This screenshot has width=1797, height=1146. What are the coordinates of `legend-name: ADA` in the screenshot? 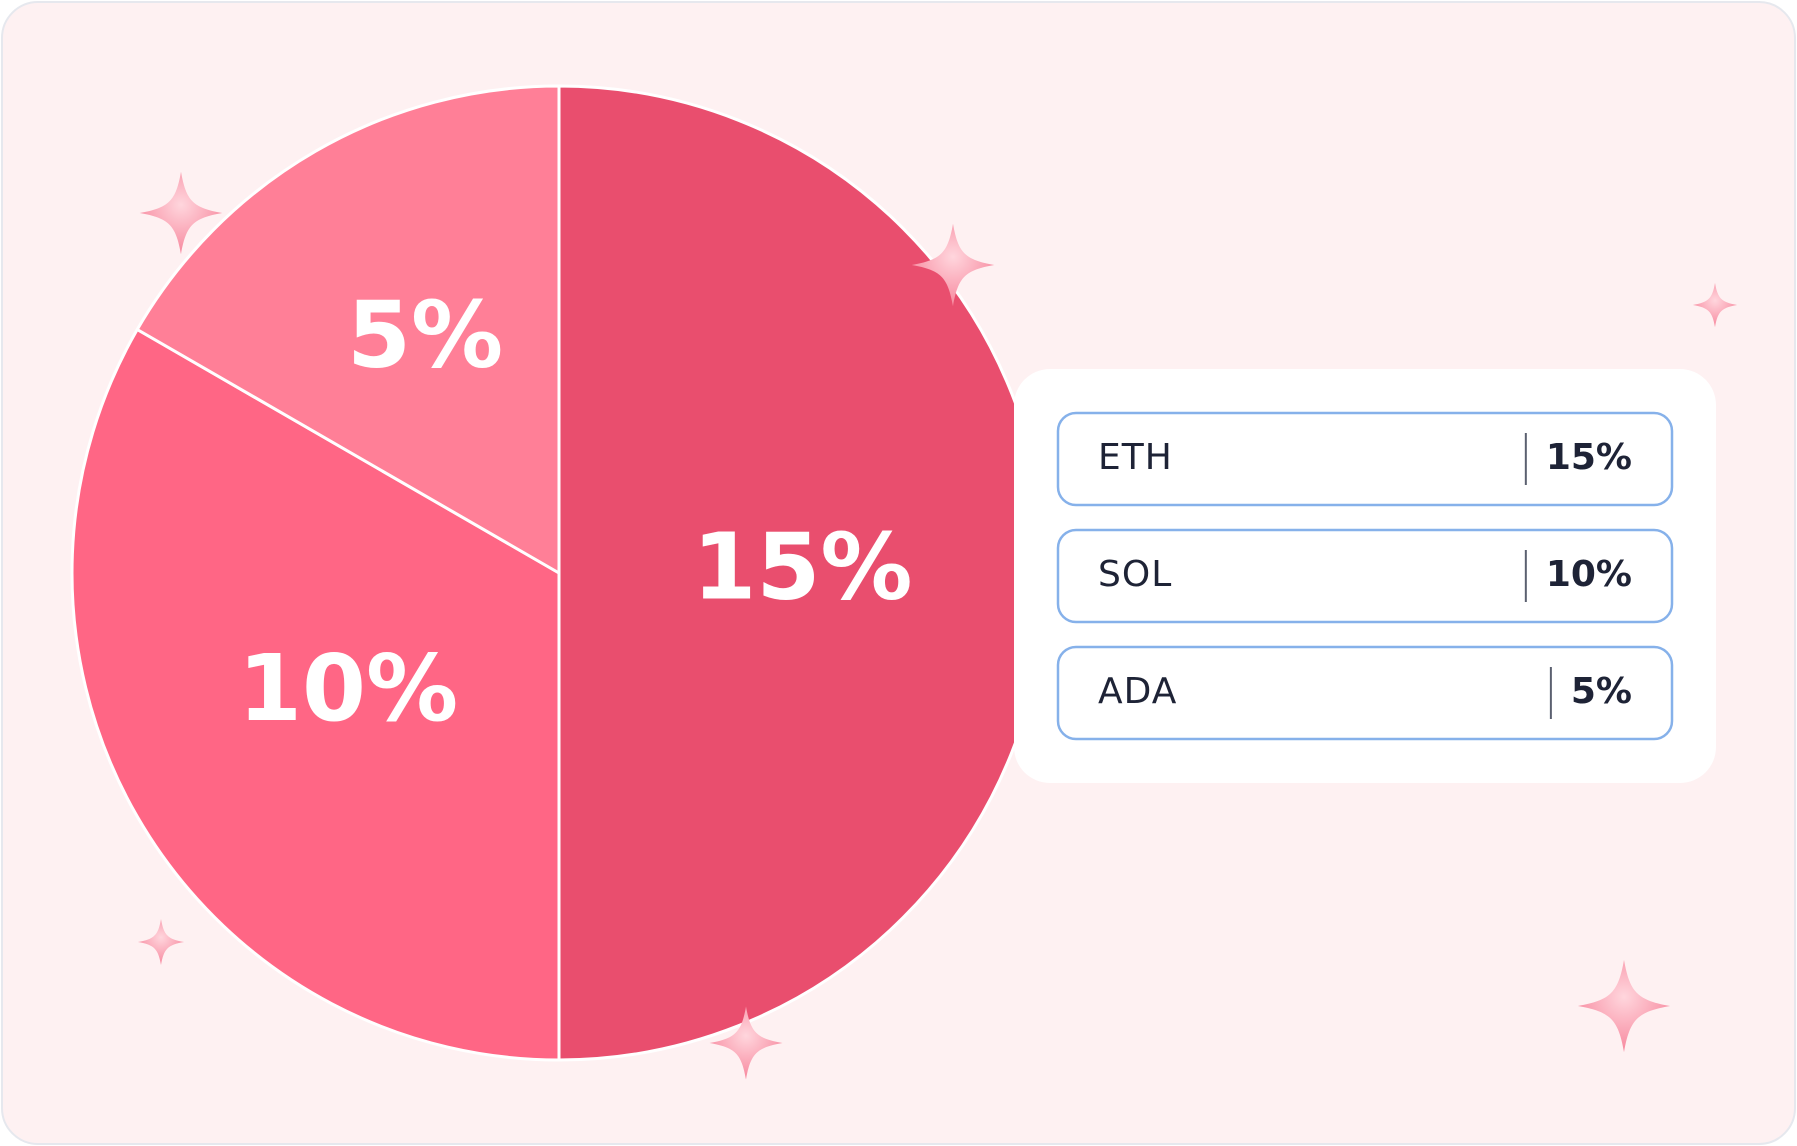 It's located at (1137, 691).